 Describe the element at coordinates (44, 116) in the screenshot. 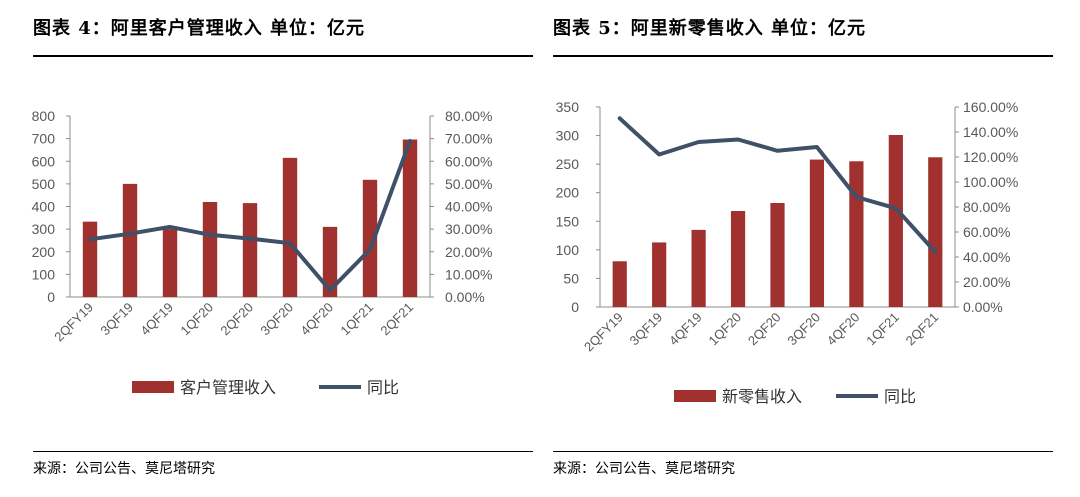

I see `left-axis-tick-label: 800` at that location.